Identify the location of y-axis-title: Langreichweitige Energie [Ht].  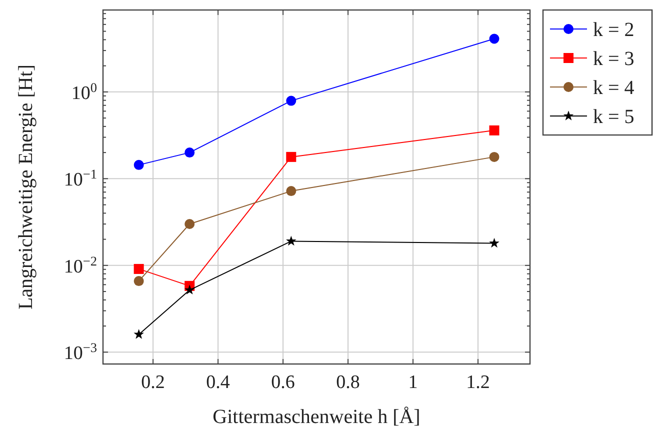
(26, 187).